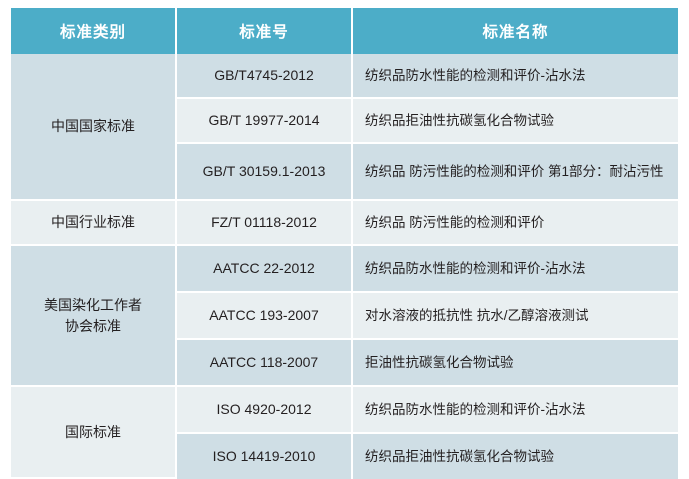  I want to click on category-label-line: 中国行业标准, so click(93, 222).